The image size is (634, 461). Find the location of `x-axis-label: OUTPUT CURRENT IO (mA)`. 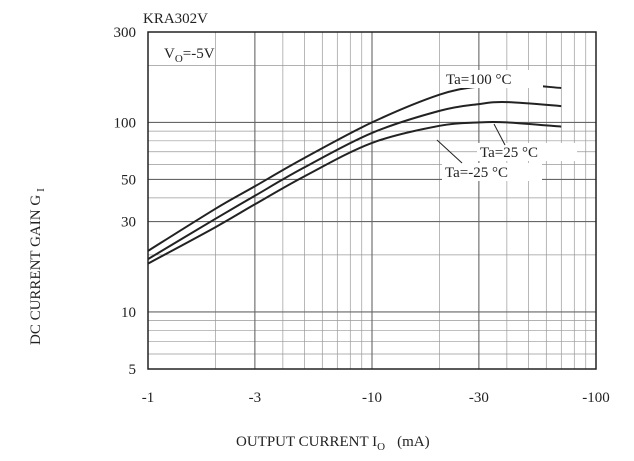

x-axis-label: OUTPUT CURRENT IO (mA) is located at coordinates (333, 443).